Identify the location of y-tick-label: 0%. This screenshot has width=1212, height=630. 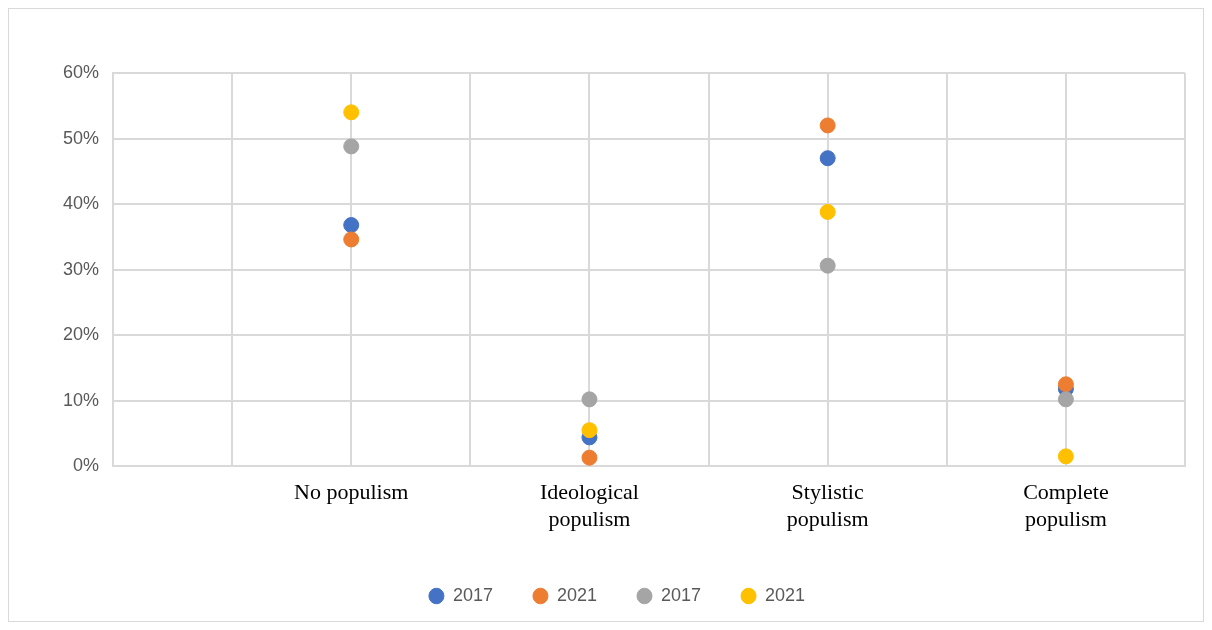
(86, 465).